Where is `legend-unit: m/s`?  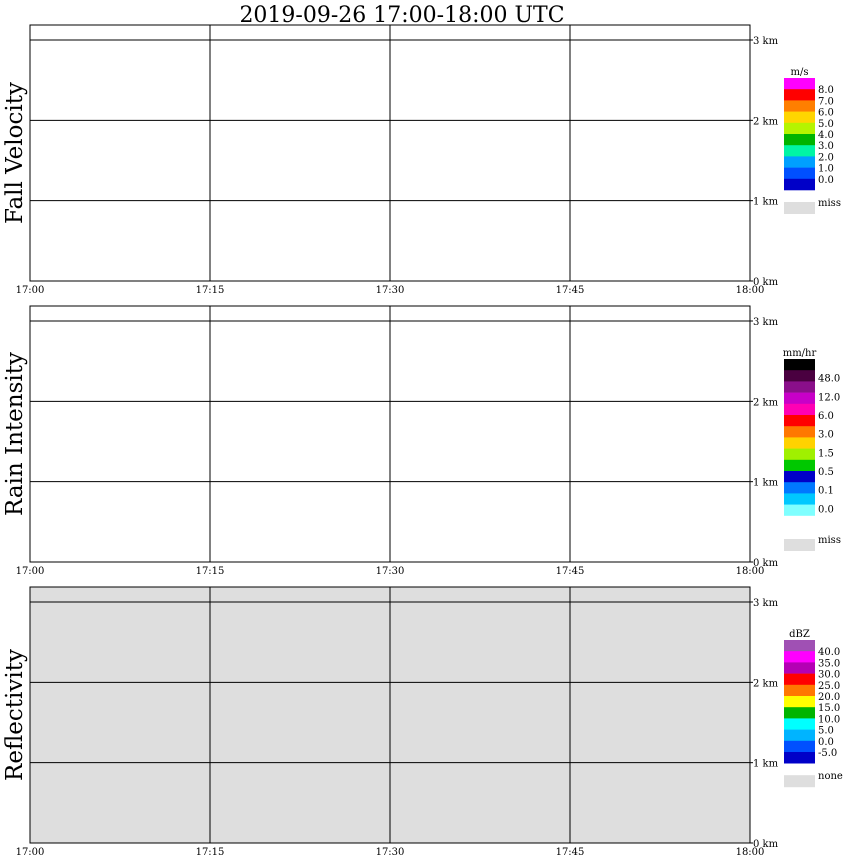 legend-unit: m/s is located at coordinates (800, 72).